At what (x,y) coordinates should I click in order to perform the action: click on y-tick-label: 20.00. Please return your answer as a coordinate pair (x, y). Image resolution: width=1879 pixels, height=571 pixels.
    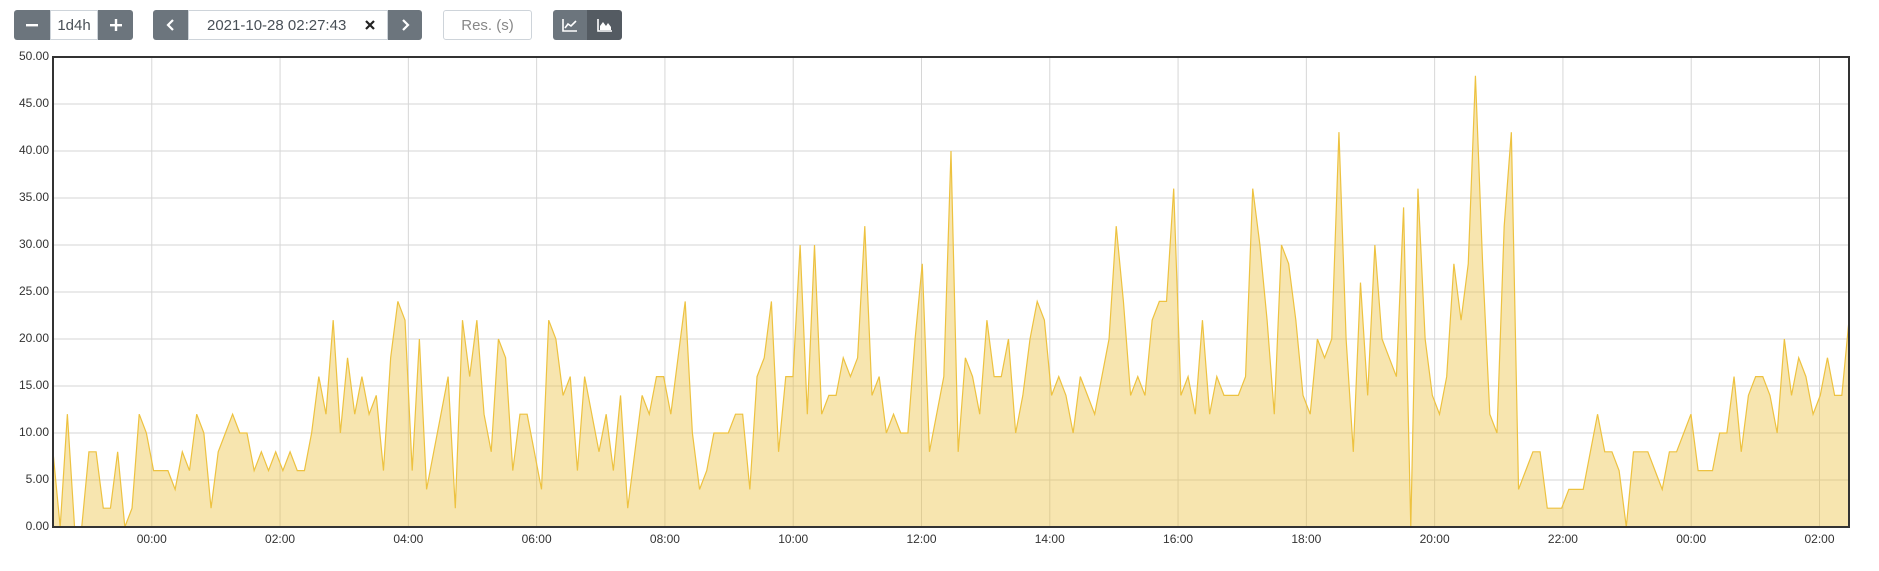
    Looking at the image, I should click on (34, 338).